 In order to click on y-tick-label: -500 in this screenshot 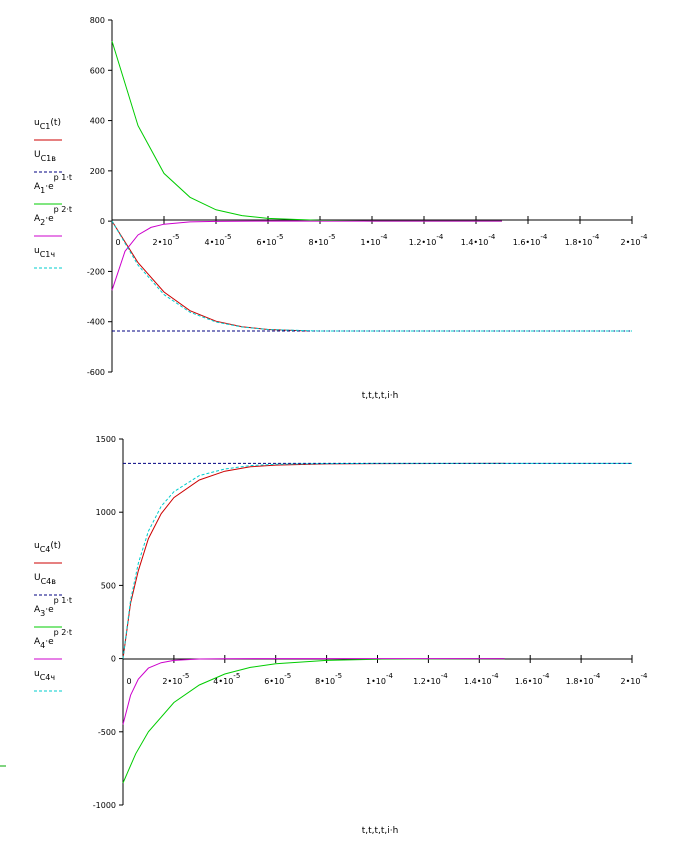, I will do `click(107, 732)`.